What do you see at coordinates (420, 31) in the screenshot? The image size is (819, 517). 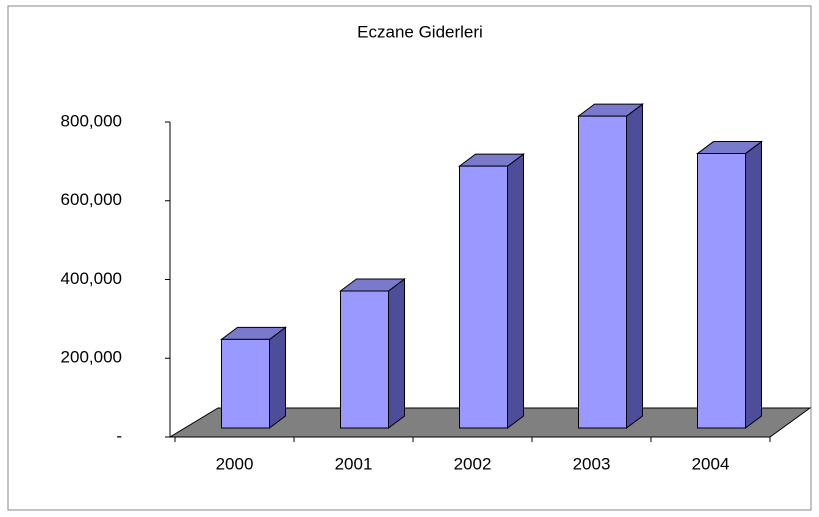 I see `chart-title: Eczane Giderleri` at bounding box center [420, 31].